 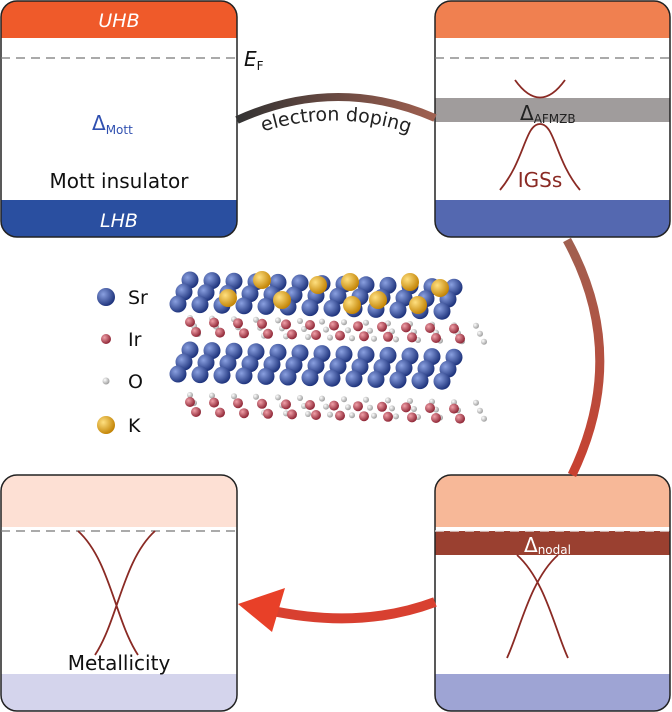 I want to click on arrowhead, so click(x=261, y=610).